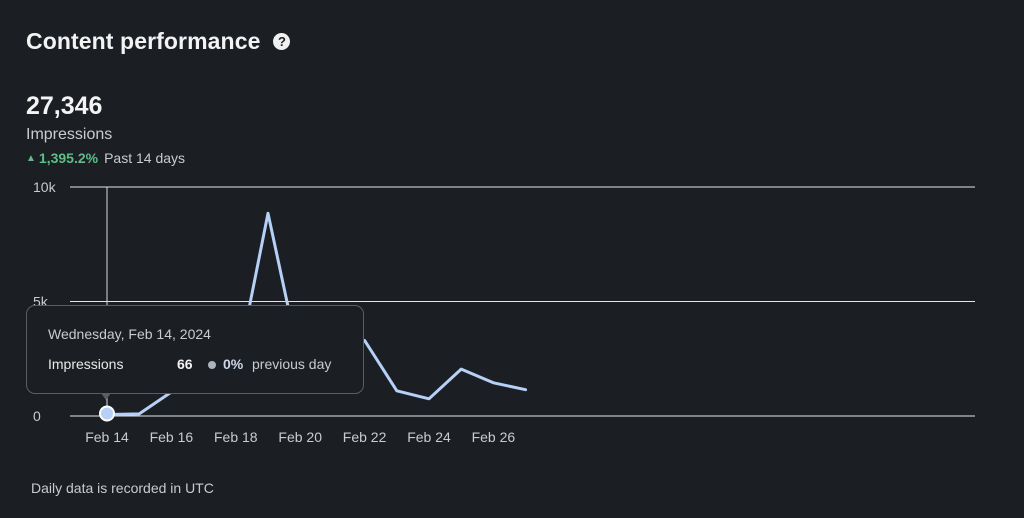 The width and height of the screenshot is (1024, 518). I want to click on impressions-label: Impressions, so click(69, 134).